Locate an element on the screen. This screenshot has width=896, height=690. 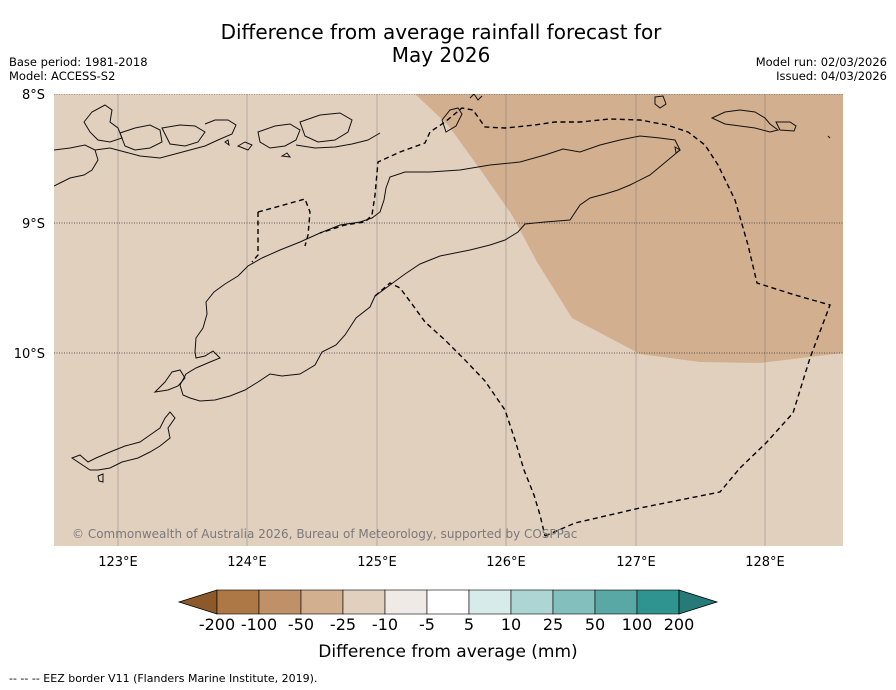
colorbar-tick-label: 200 is located at coordinates (679, 624).